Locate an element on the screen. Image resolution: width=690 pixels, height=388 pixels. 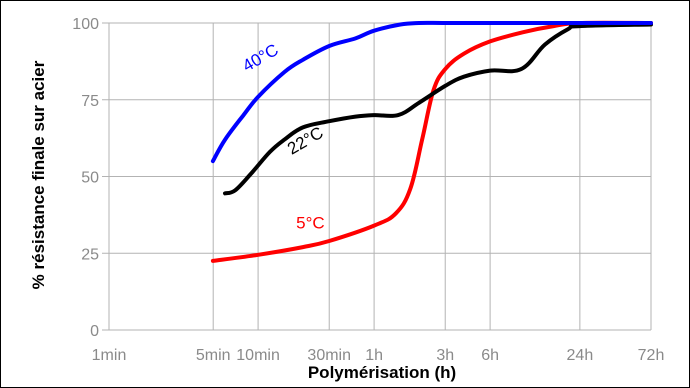
x-tick-label: 1h is located at coordinates (374, 355).